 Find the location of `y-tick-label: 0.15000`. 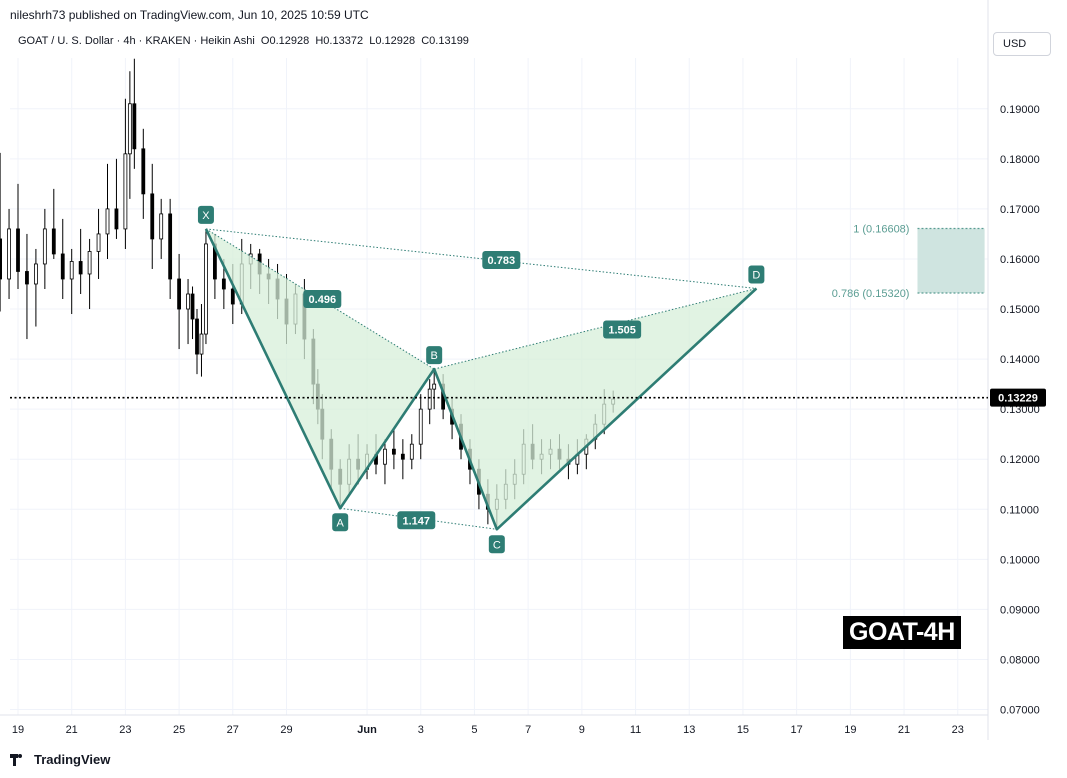

y-tick-label: 0.15000 is located at coordinates (1020, 310).